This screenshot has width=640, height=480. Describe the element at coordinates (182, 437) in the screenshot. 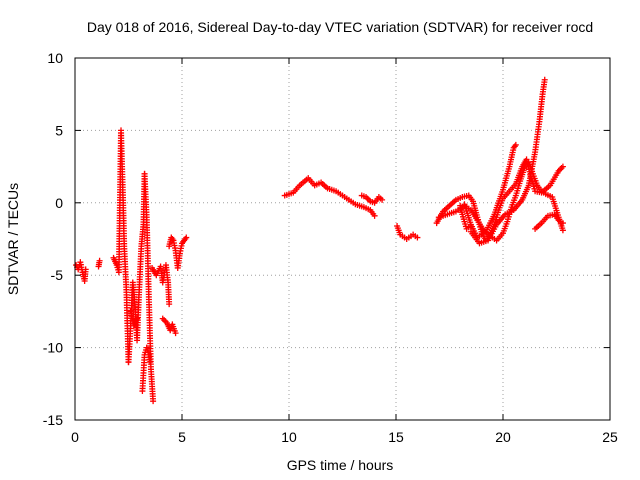

I see `x-tick-label-1: 5` at that location.